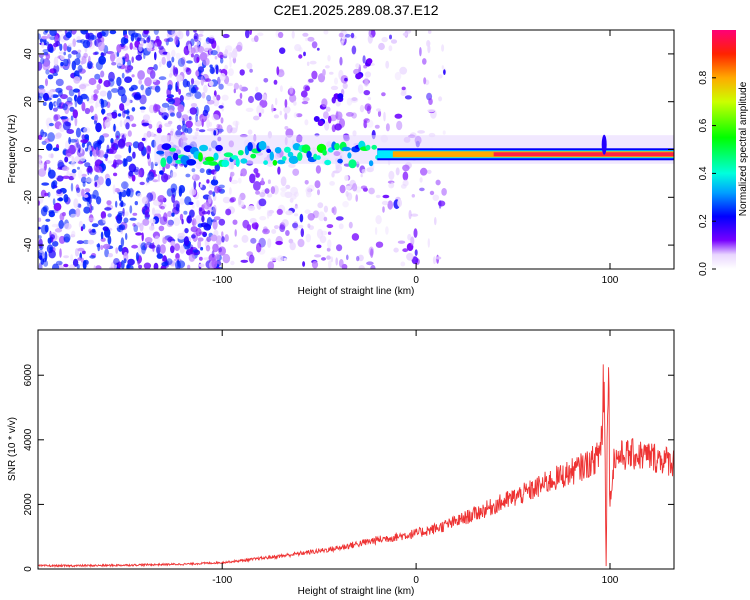  Describe the element at coordinates (28, 439) in the screenshot. I see `snr-ytick-label: 4000` at that location.